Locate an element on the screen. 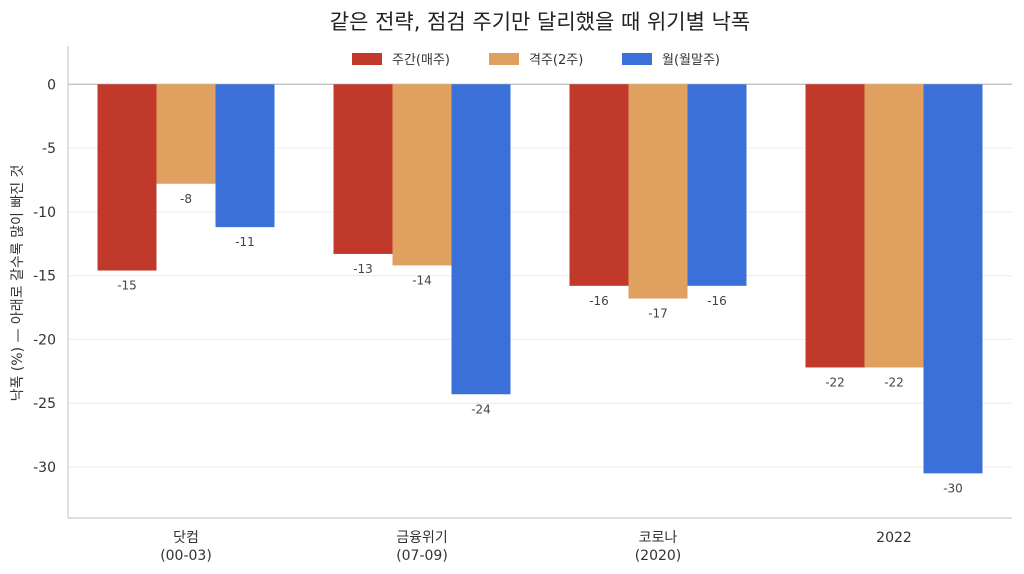 The image size is (1024, 574). legend: 주간(매주) 격주(2주) 월(월말주) is located at coordinates (536, 60).